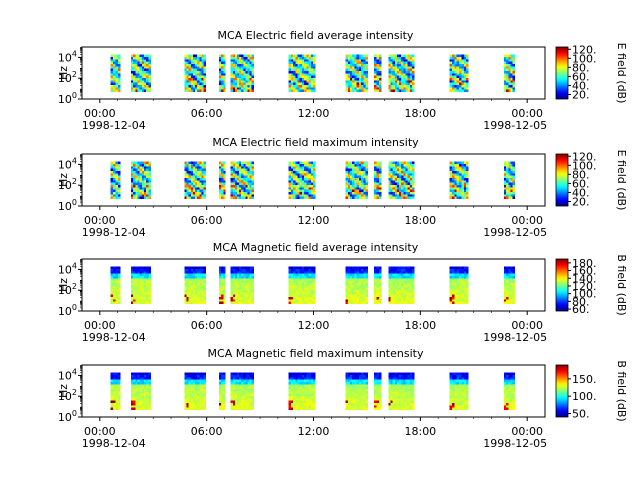 The height and width of the screenshot is (484, 640). Describe the element at coordinates (562, 285) in the screenshot. I see `colorbar-gradient` at that location.